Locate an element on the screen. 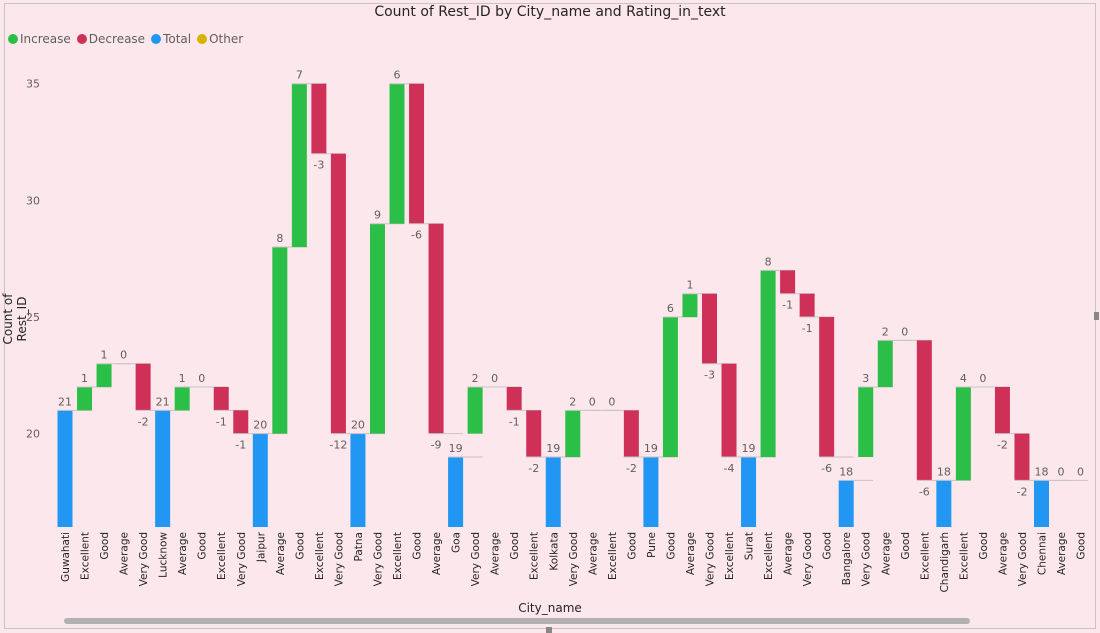  resize-handle-bottom is located at coordinates (549, 630).